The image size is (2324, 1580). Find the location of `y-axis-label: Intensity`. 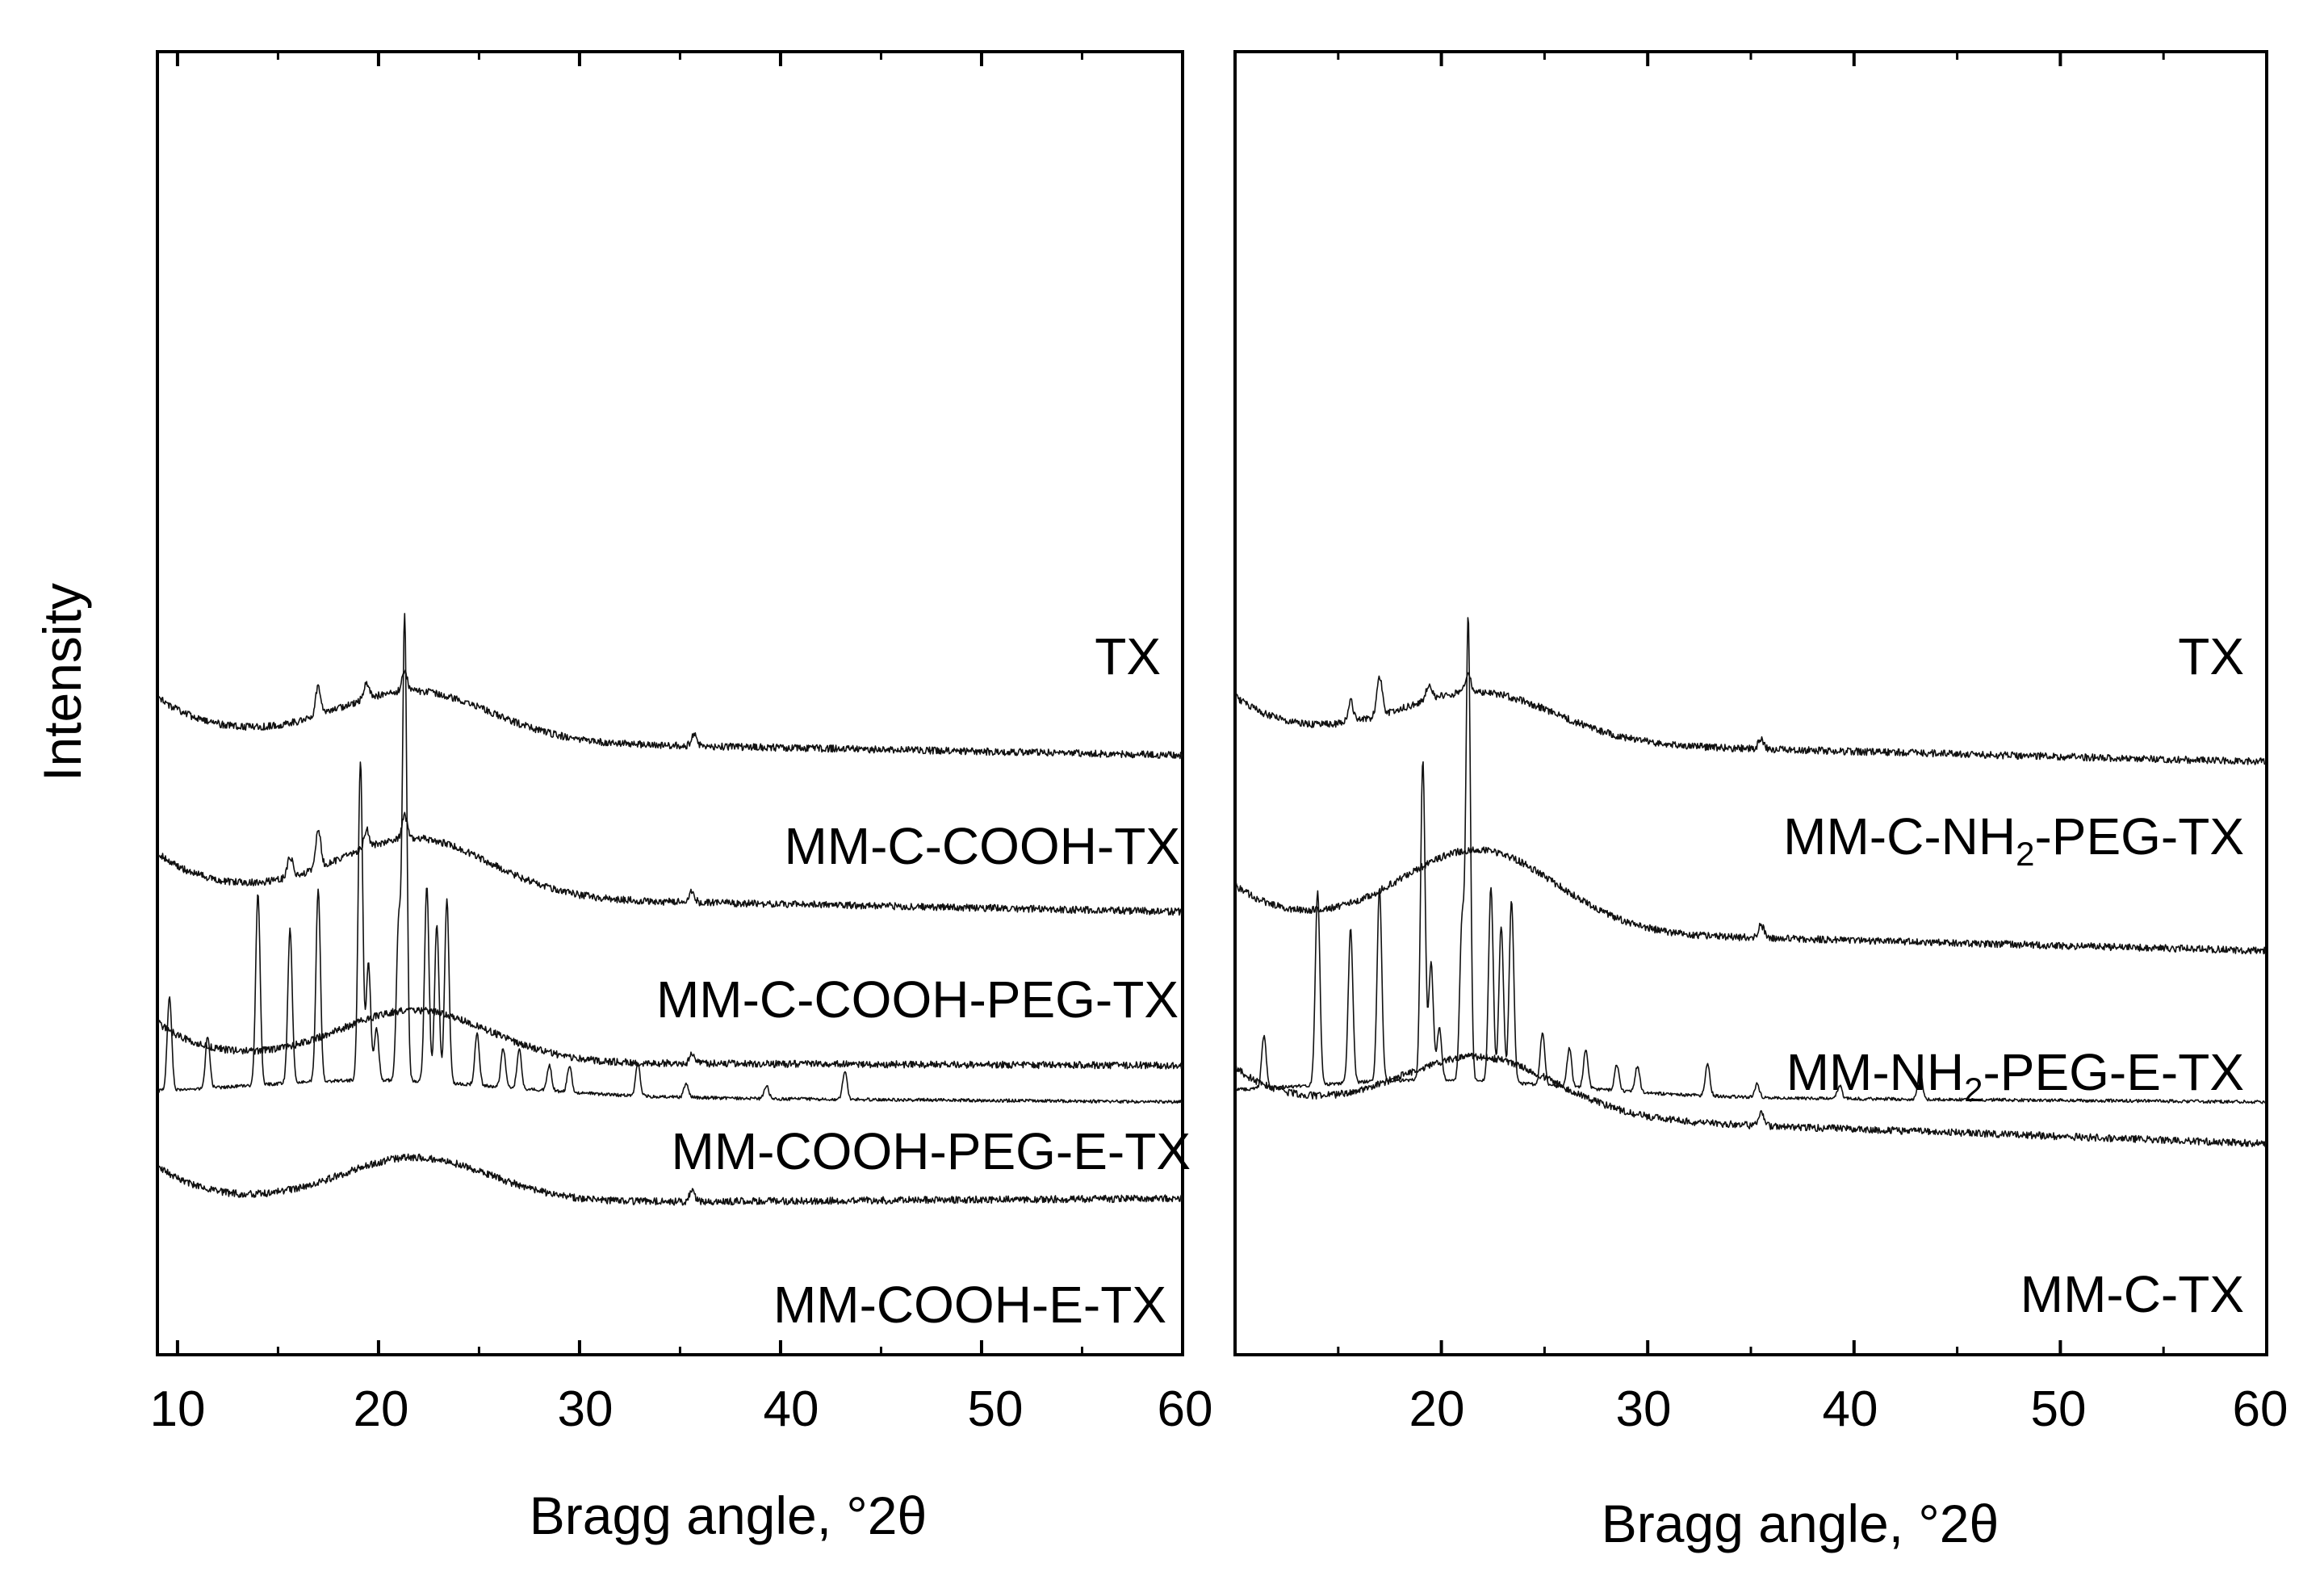

y-axis-label: Intensity is located at coordinates (62, 682).